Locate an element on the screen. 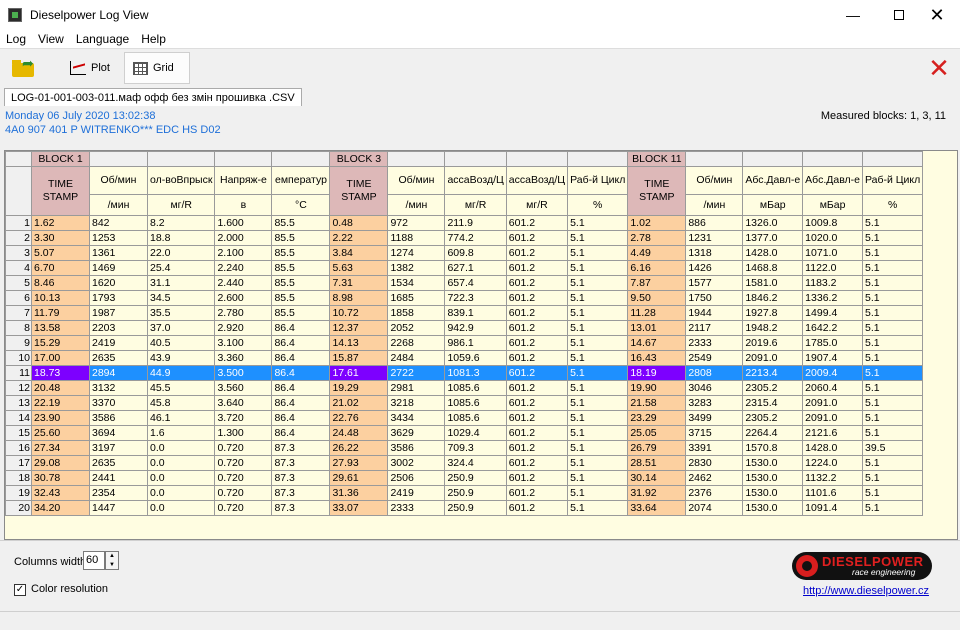 This screenshot has width=960, height=630. close-log-icon: ✕ is located at coordinates (939, 68).